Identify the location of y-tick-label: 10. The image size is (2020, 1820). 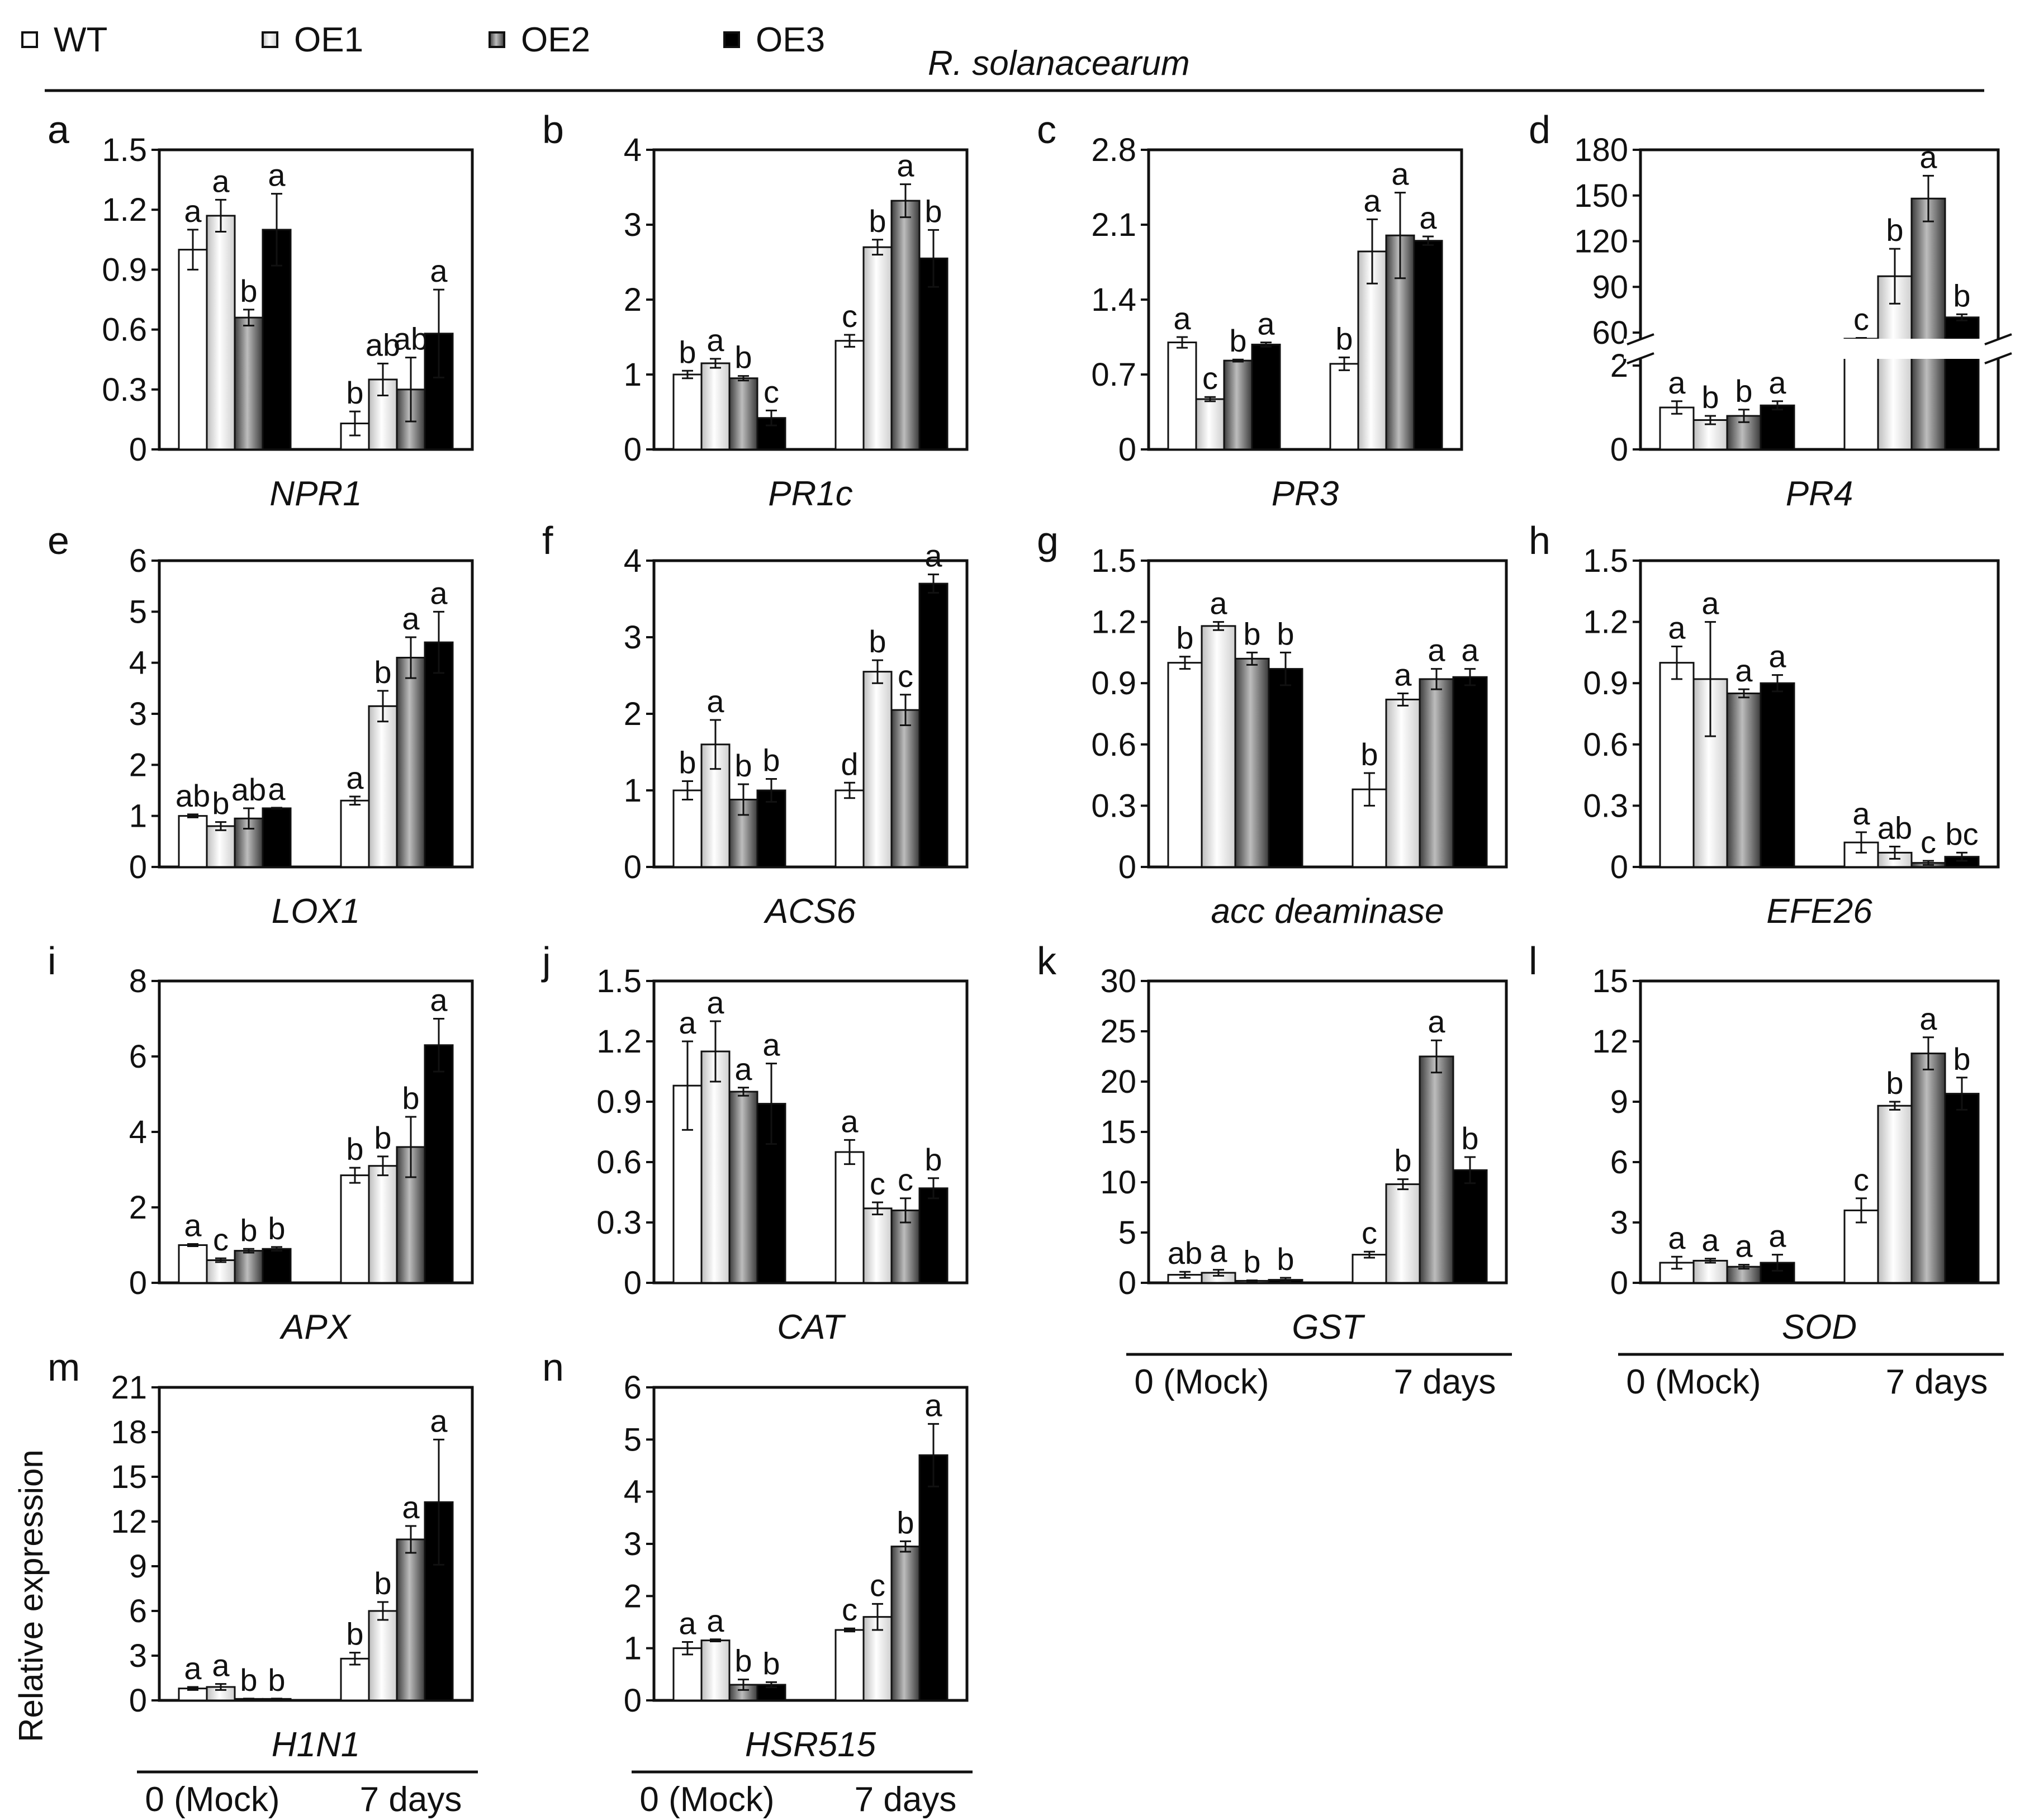
(1118, 1182).